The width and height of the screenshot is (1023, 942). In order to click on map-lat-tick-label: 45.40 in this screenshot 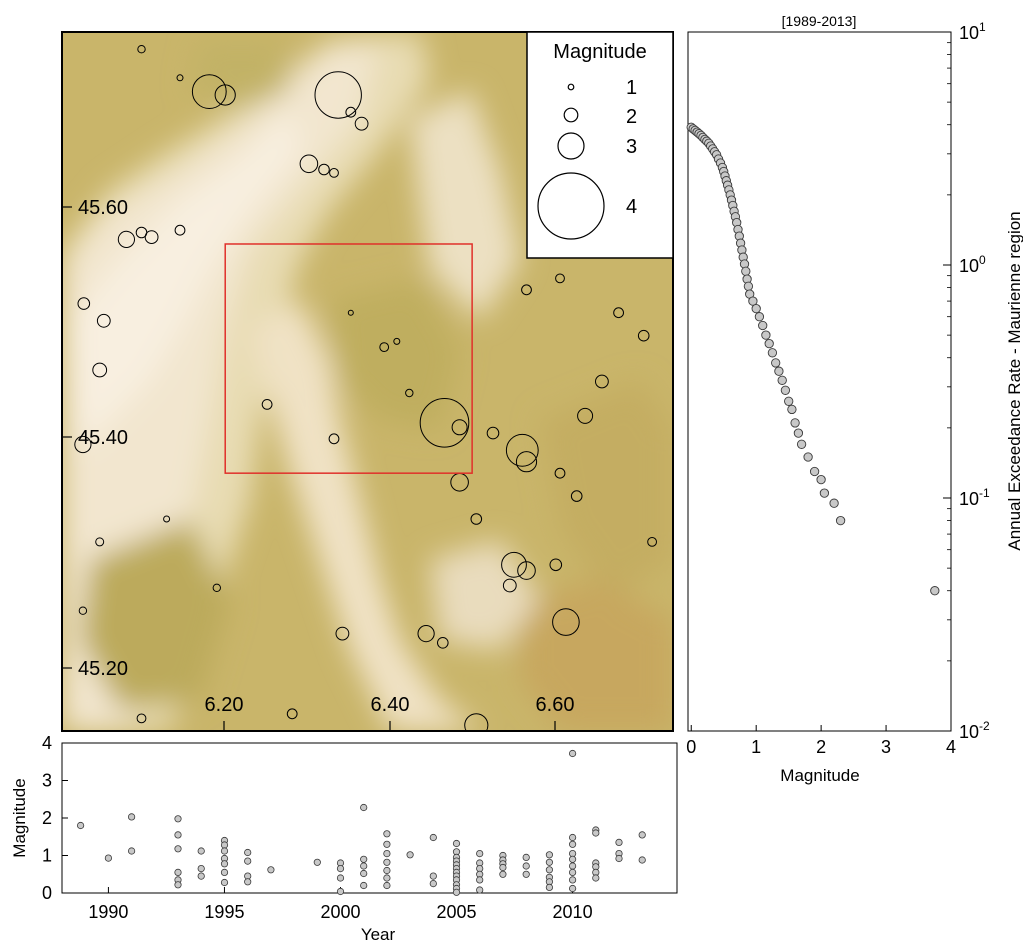, I will do `click(103, 438)`.